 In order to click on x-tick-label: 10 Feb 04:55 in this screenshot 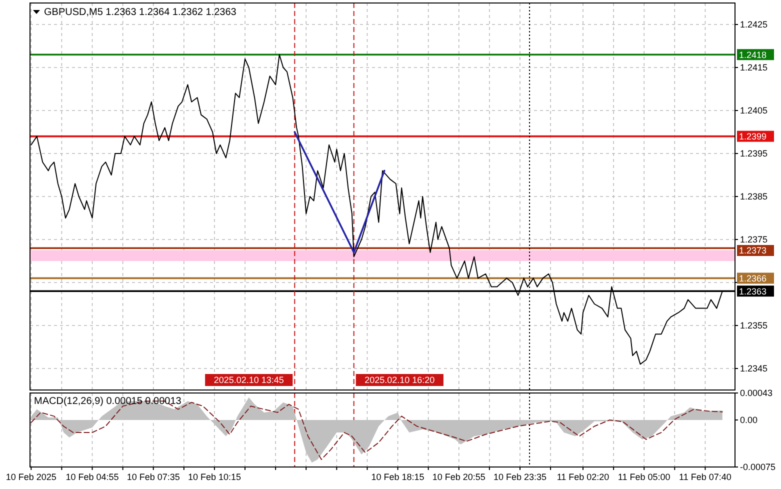, I will do `click(92, 477)`.